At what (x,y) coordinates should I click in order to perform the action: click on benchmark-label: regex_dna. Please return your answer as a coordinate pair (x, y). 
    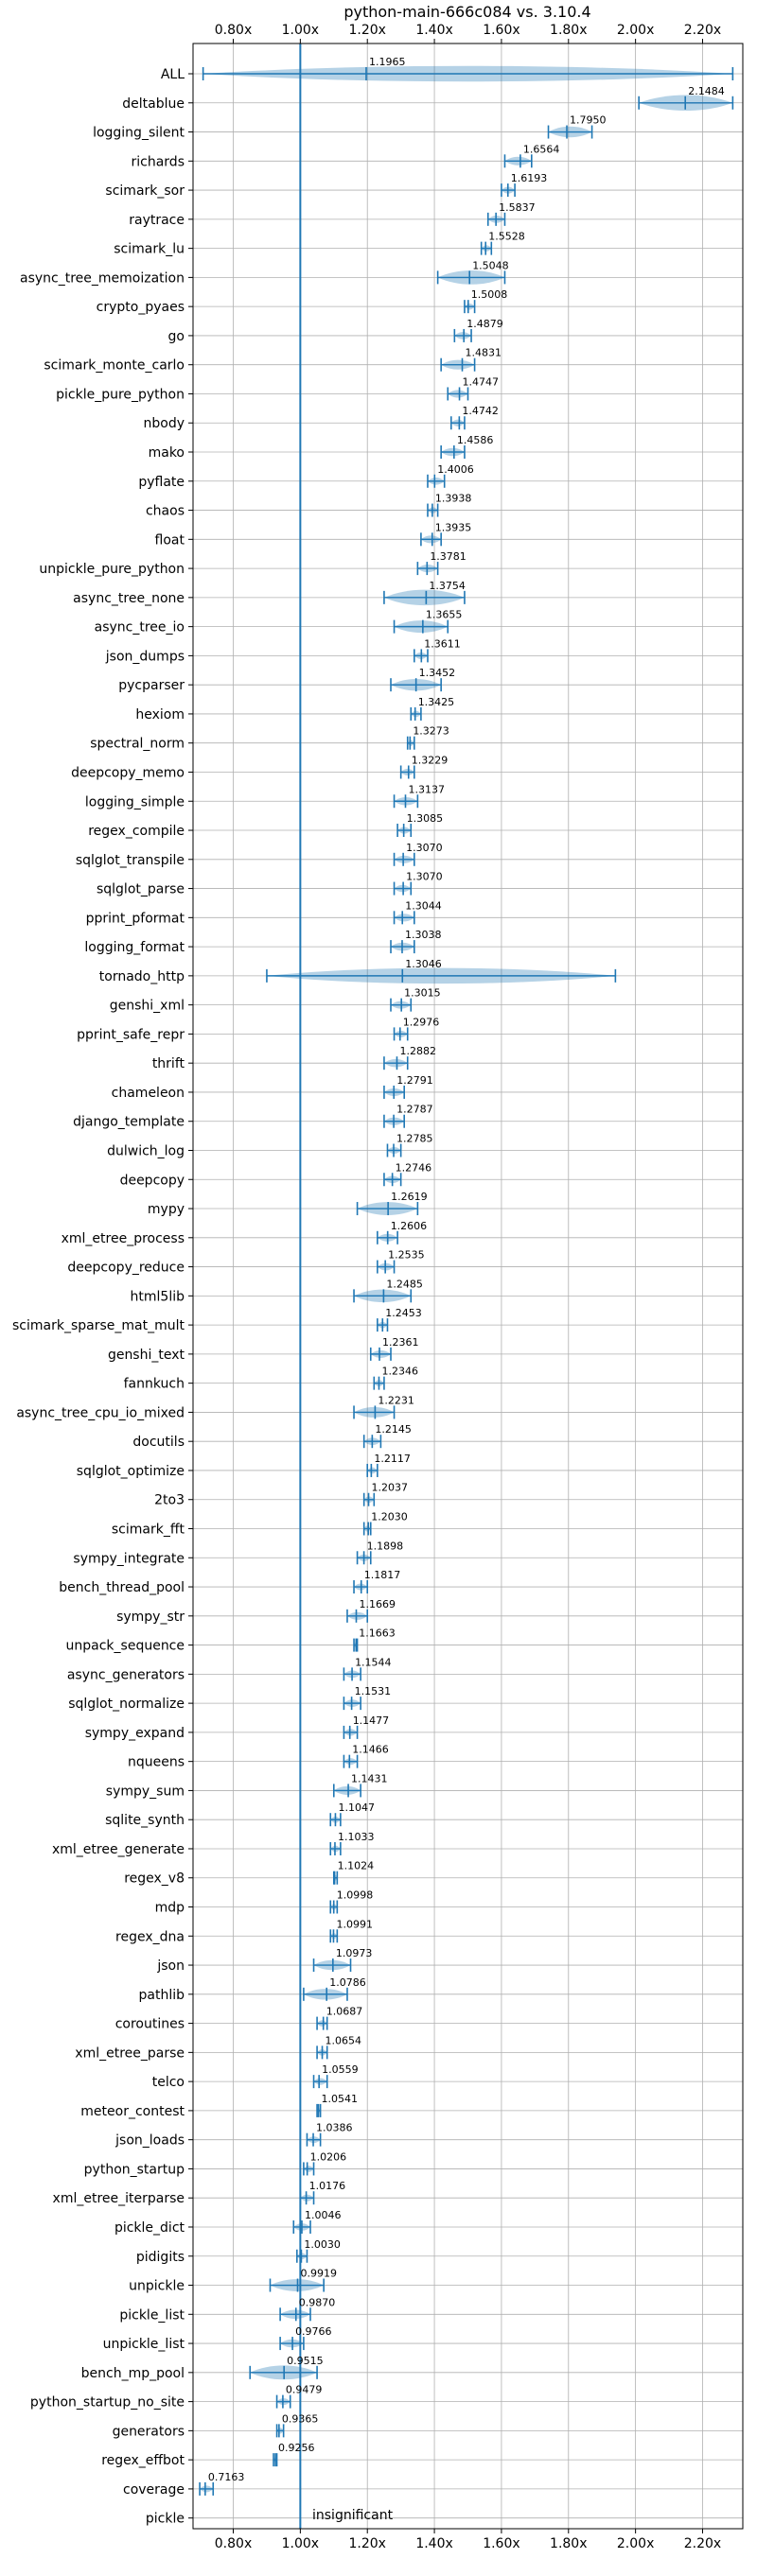
    Looking at the image, I should click on (150, 1936).